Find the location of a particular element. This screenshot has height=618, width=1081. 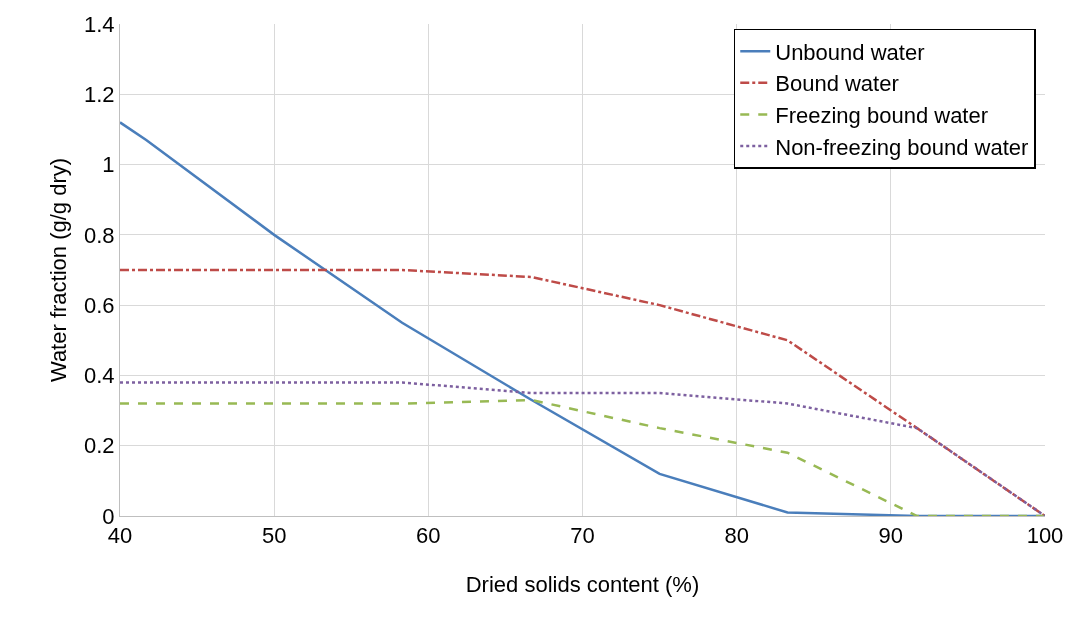

y-tick-label: 0.2 is located at coordinates (99, 446).